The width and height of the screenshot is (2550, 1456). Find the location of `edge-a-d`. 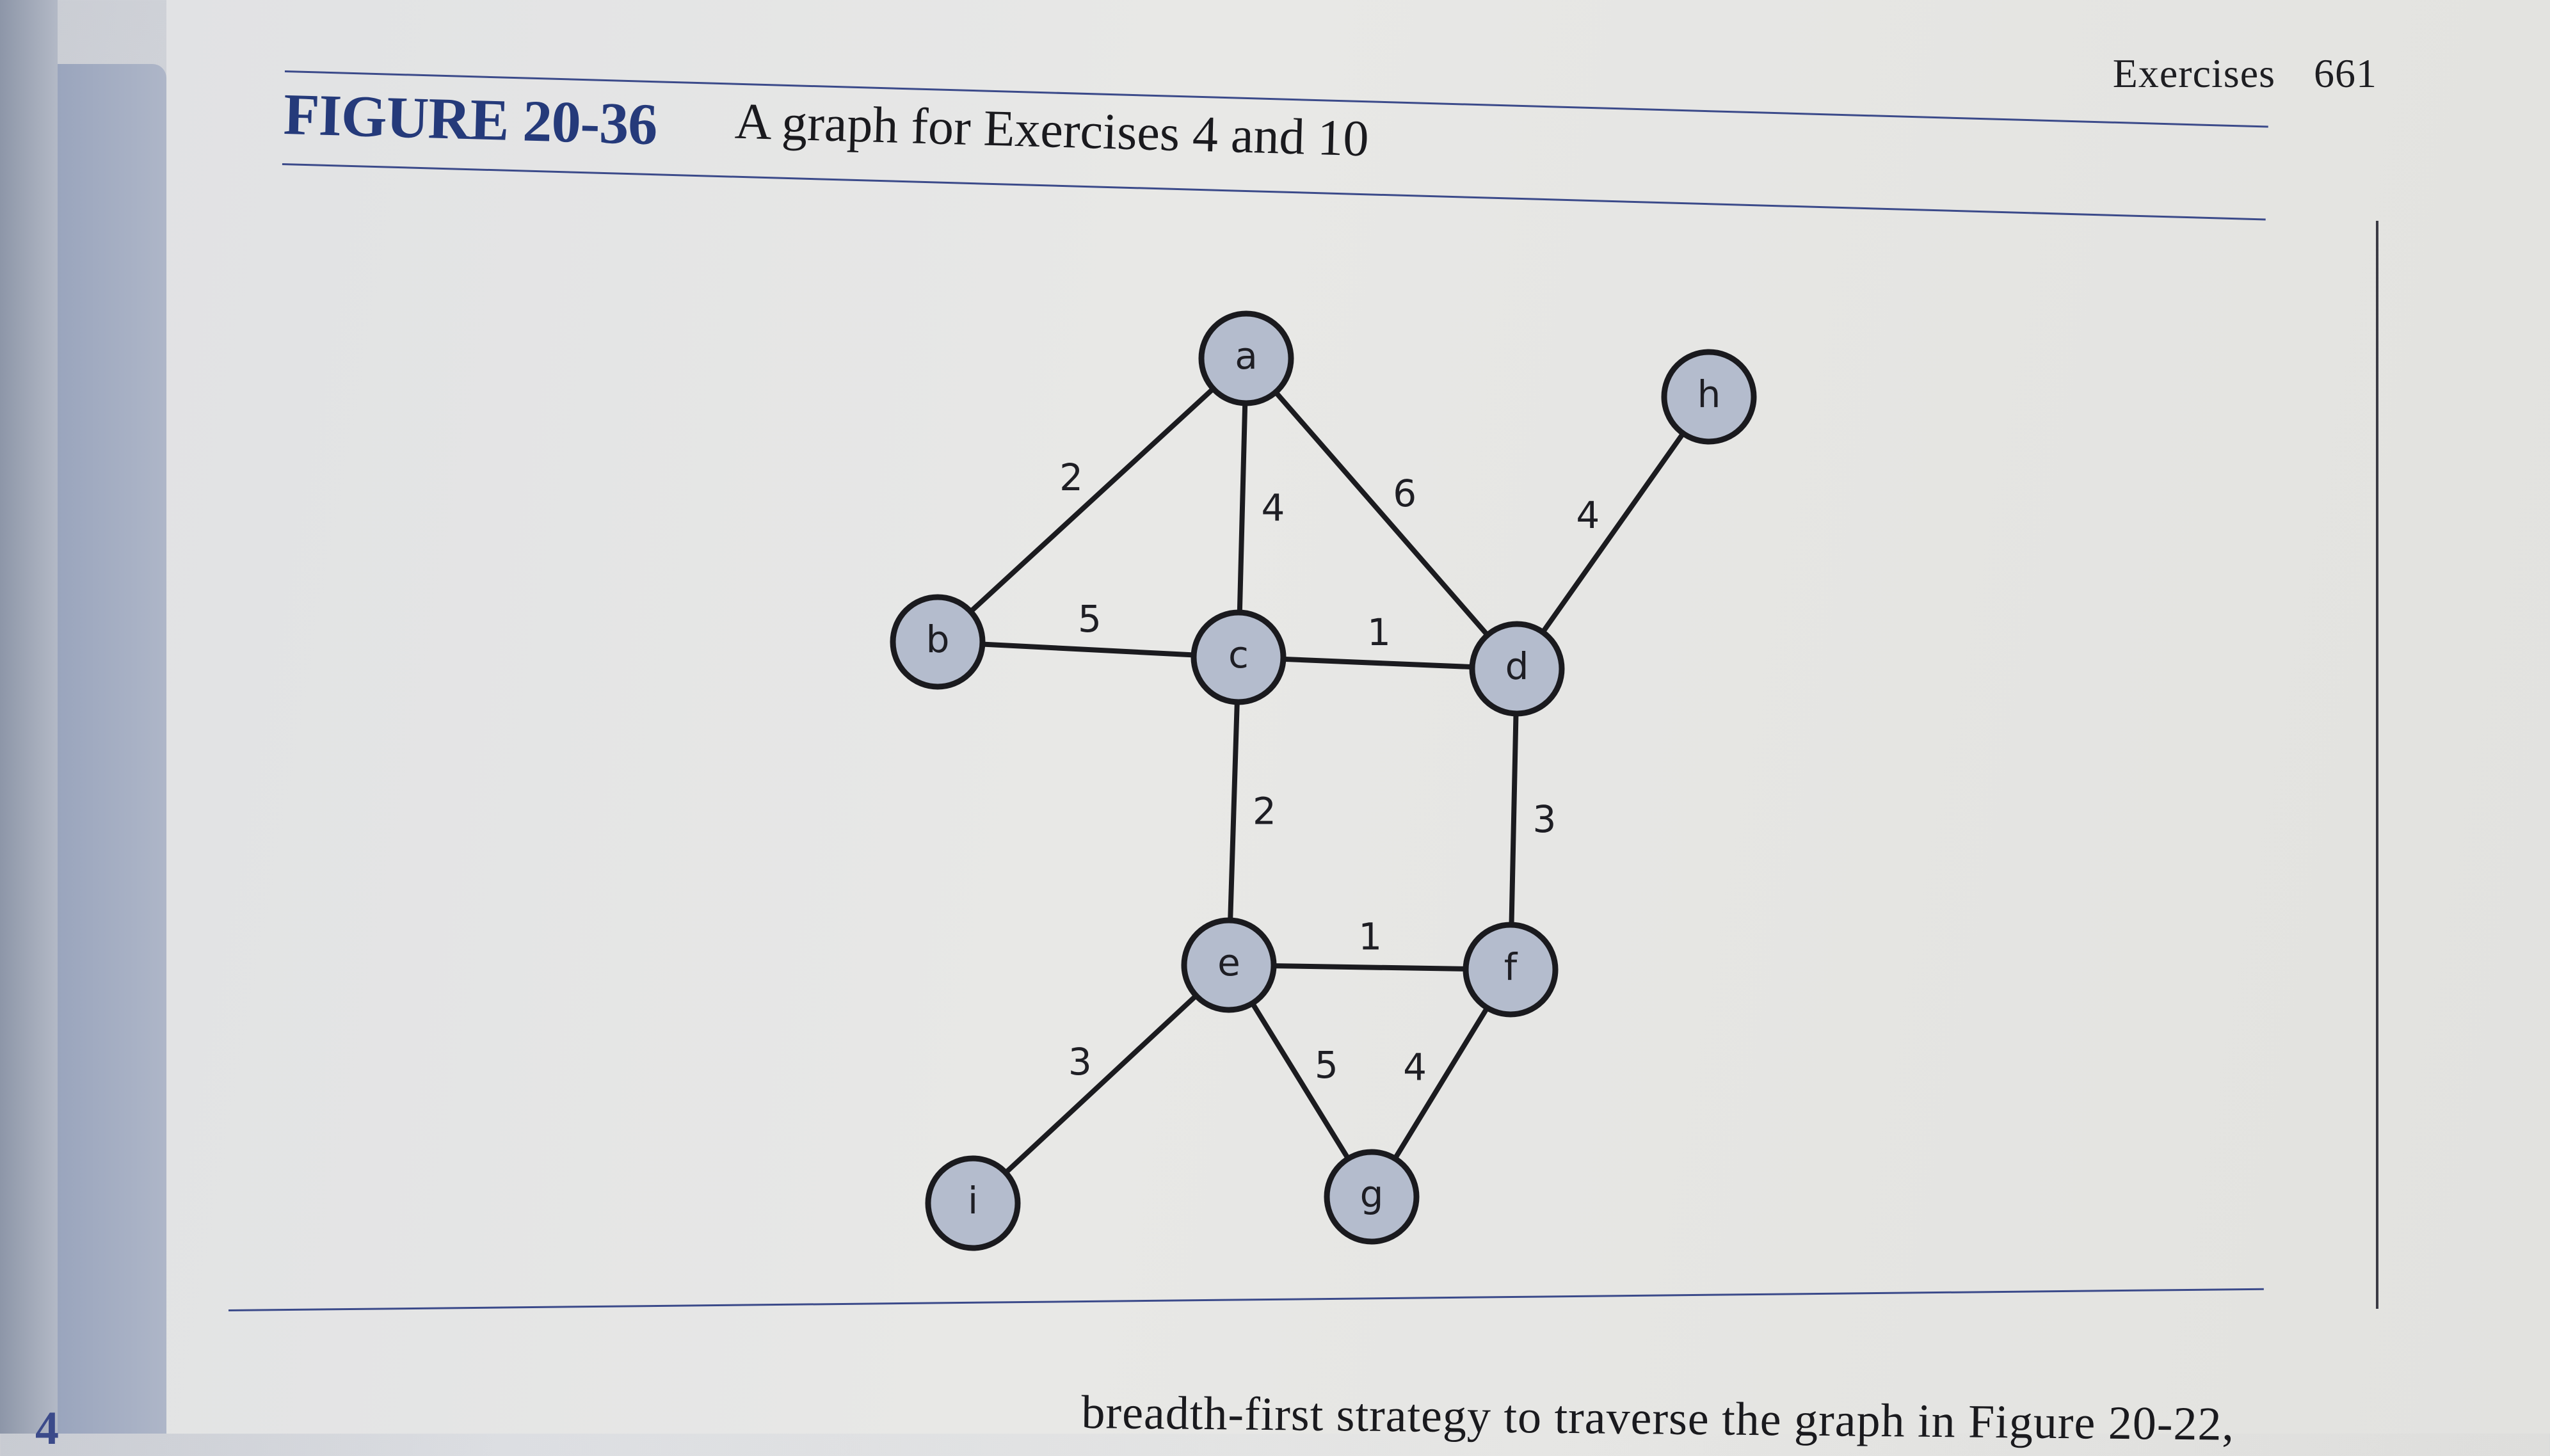

edge-a-d is located at coordinates (1382, 513).